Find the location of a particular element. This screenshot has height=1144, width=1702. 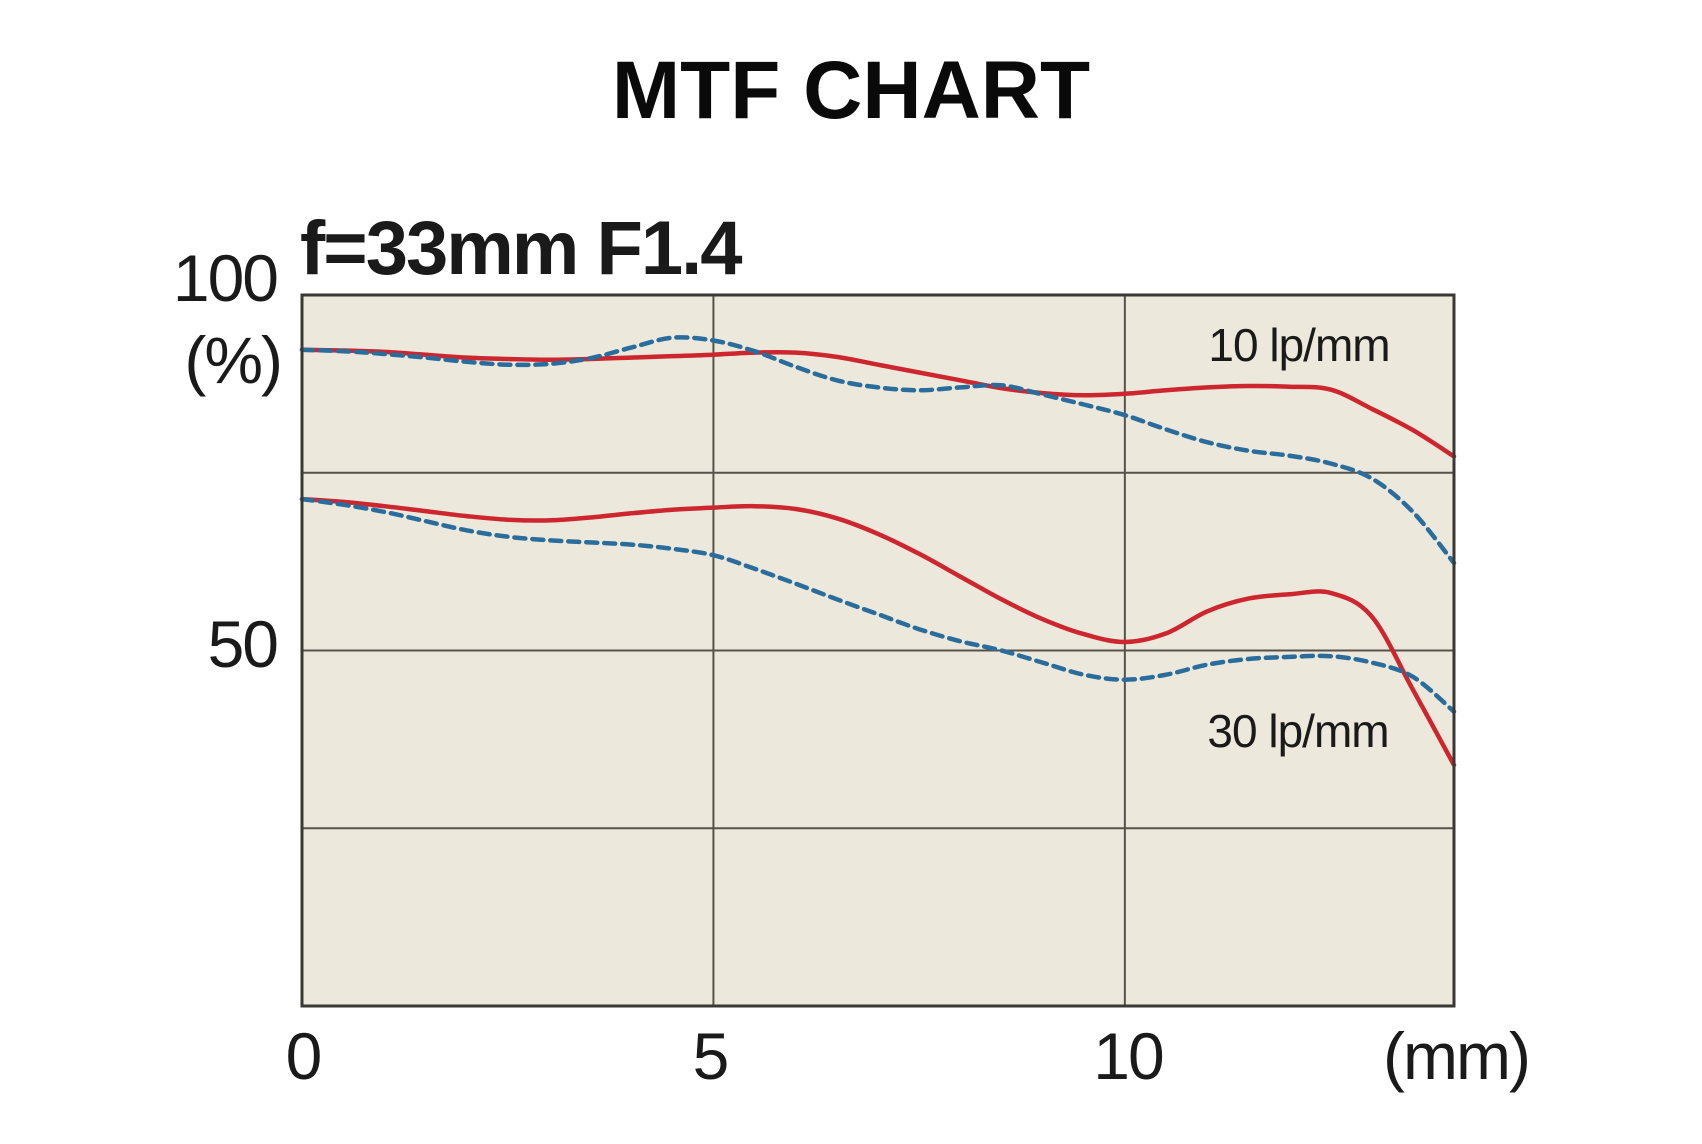

lens-spec-label: f=33mm F1.4 is located at coordinates (521, 248).